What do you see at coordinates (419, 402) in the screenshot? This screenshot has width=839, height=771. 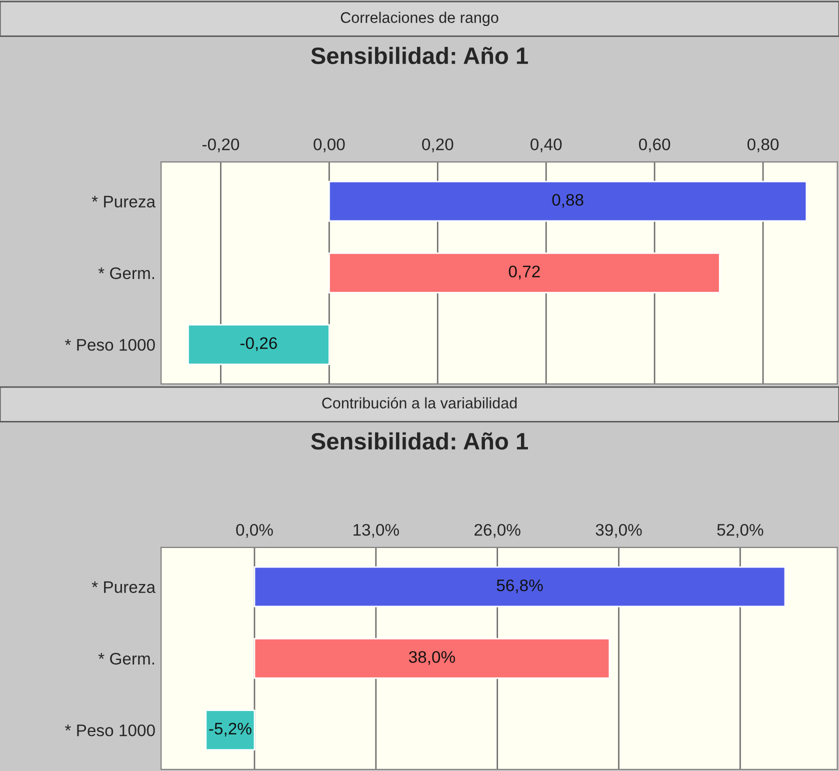 I see `chart-title: Contribución a la variabilidad` at bounding box center [419, 402].